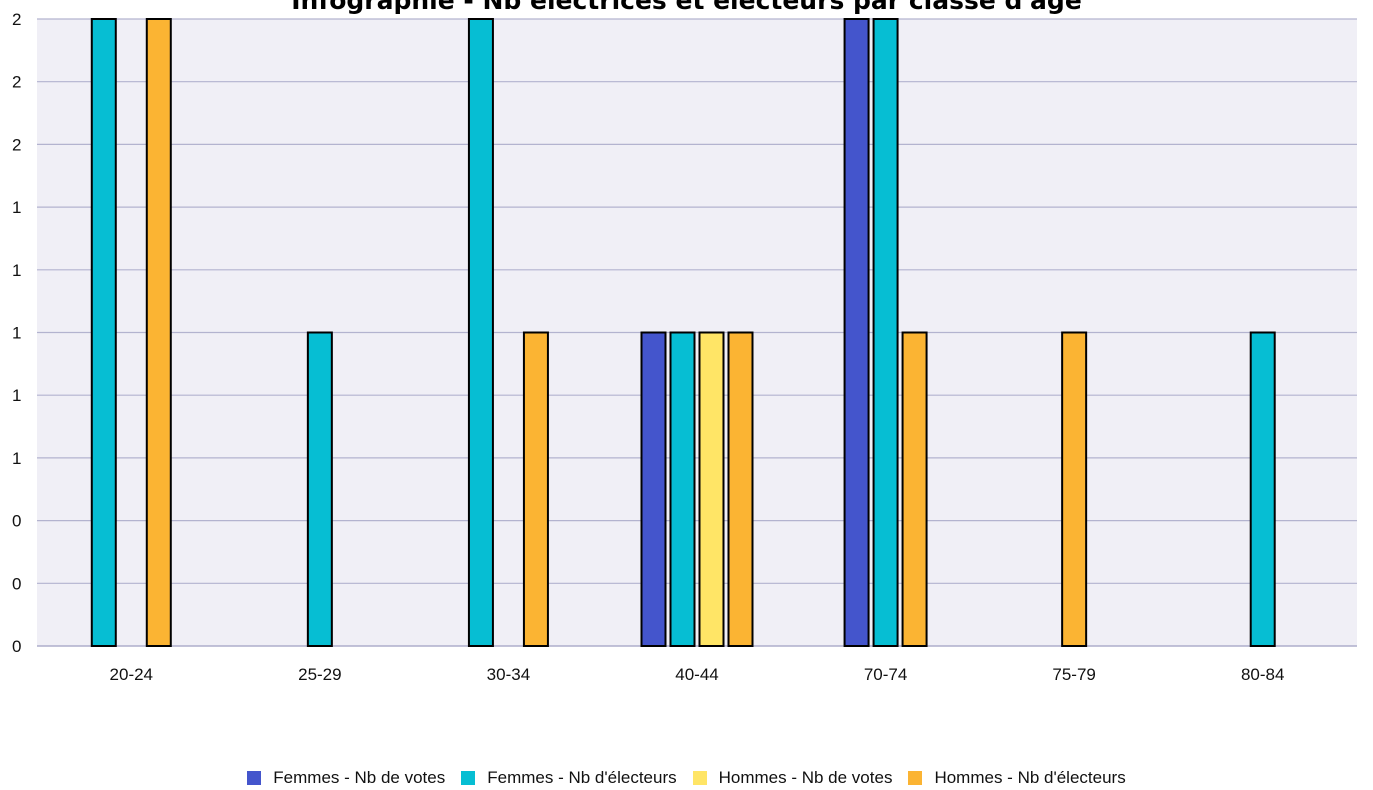  What do you see at coordinates (1073, 674) in the screenshot?
I see `x-tick-label: 75-79` at bounding box center [1073, 674].